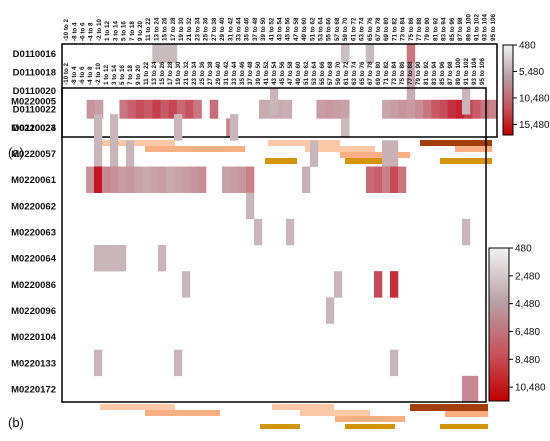  Describe the element at coordinates (66, 29) in the screenshot. I see `column-label: -10 to 2` at that location.